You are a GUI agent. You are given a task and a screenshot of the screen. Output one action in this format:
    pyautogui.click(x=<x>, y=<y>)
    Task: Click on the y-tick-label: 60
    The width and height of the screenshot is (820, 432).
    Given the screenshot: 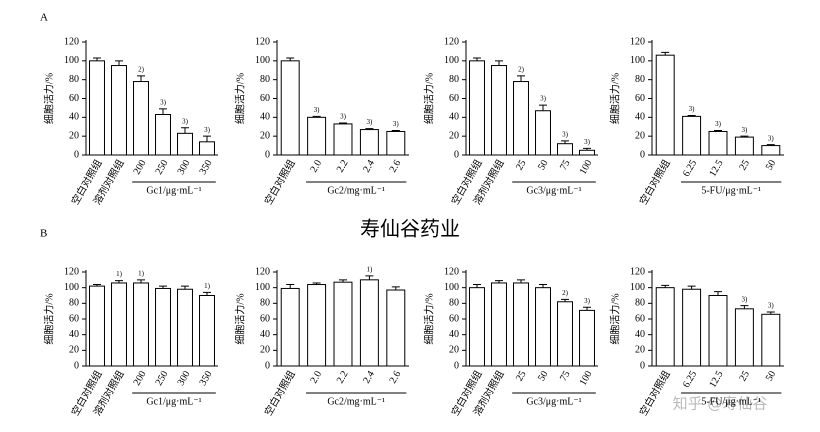 What is the action you would take?
    pyautogui.click(x=640, y=98)
    